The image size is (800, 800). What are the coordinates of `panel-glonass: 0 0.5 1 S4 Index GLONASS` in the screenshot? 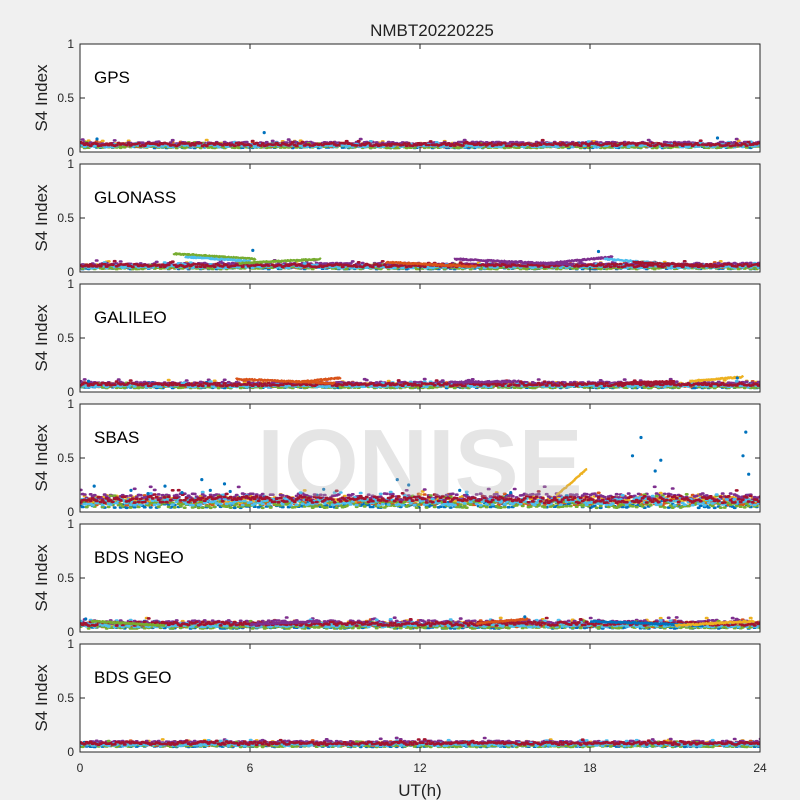 It's located at (396, 218).